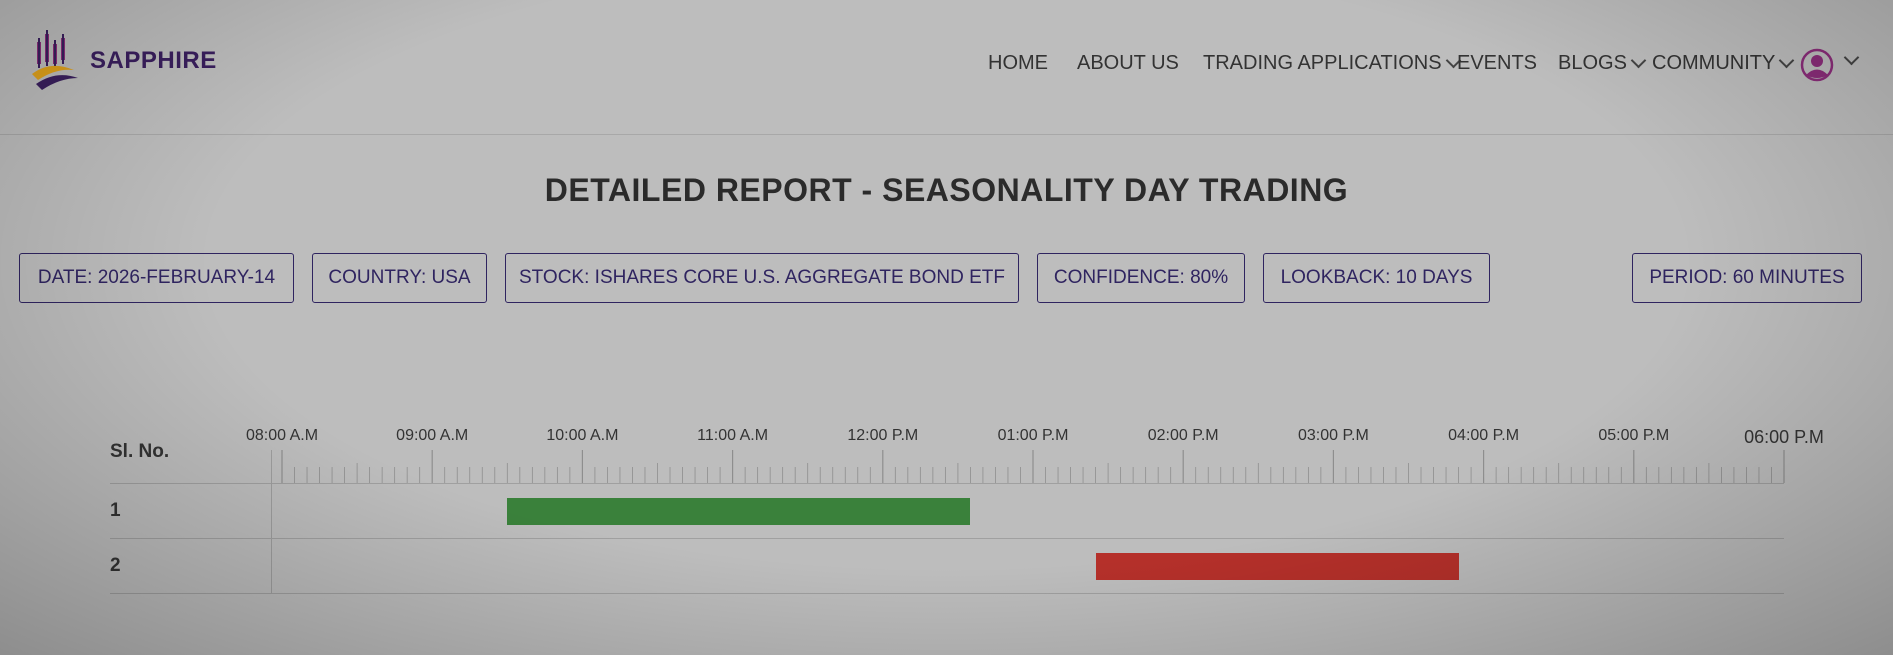 The width and height of the screenshot is (1893, 655). What do you see at coordinates (1333, 435) in the screenshot?
I see `tick-label: 03:00 P.M` at bounding box center [1333, 435].